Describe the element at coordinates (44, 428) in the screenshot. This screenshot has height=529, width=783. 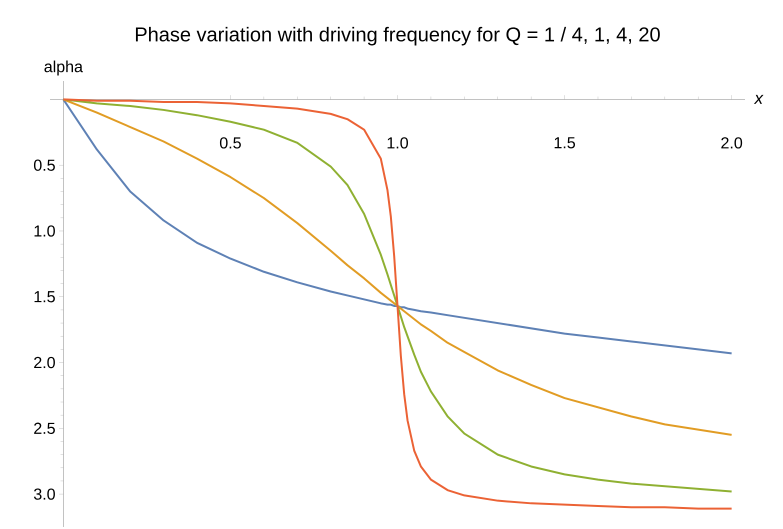
I see `y-tick-label: 2.5` at that location.